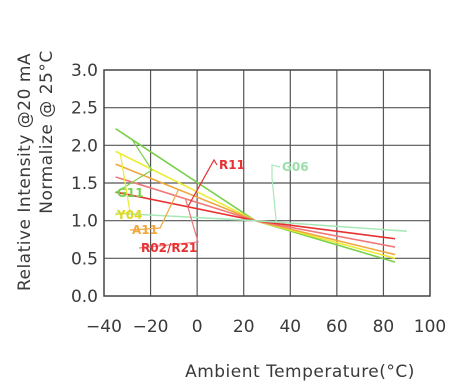  What do you see at coordinates (130, 193) in the screenshot?
I see `annotation-g11: G11` at bounding box center [130, 193].